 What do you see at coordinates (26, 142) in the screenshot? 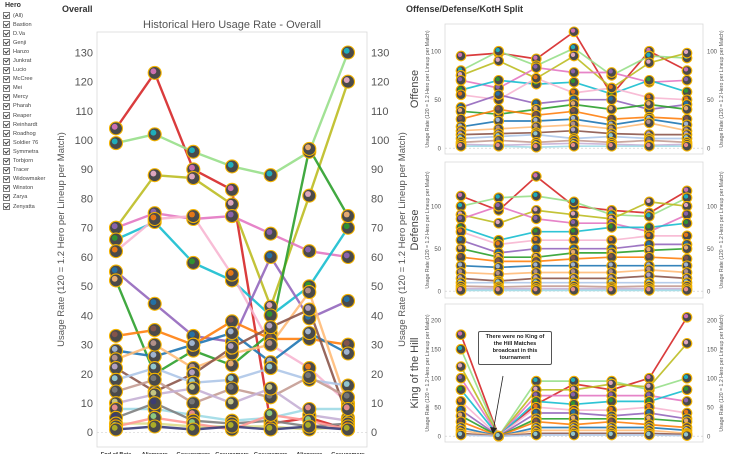
I see `legend-item-label: Soldier 76` at bounding box center [26, 142].